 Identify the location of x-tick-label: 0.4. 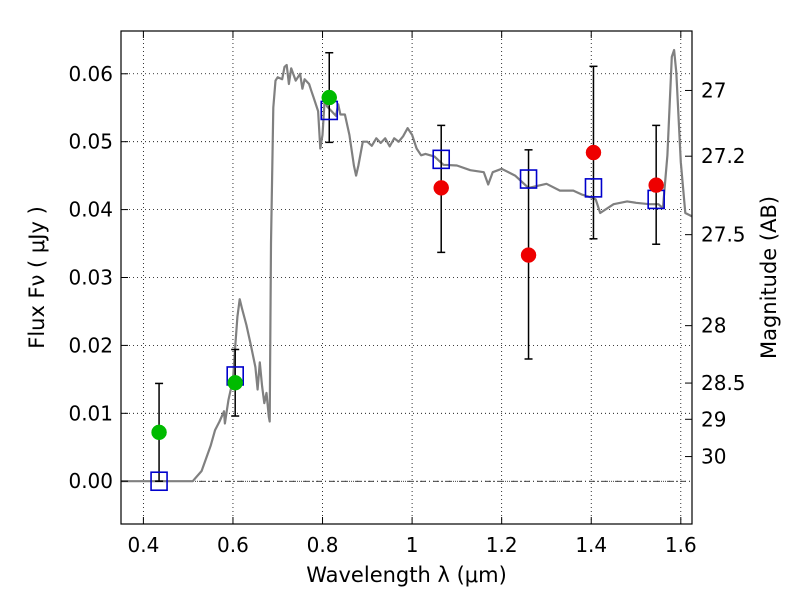
(143, 545).